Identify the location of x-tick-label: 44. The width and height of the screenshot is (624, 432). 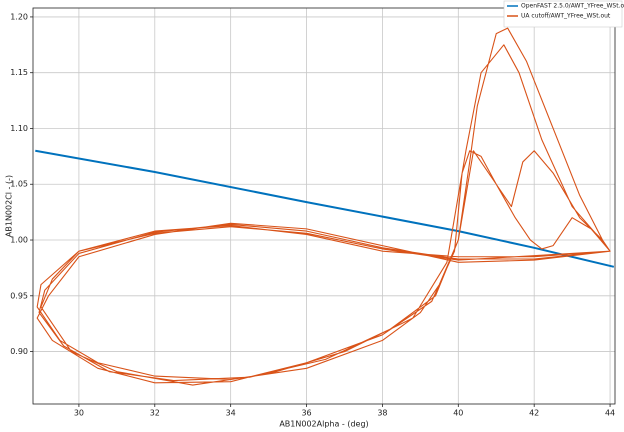
(610, 413).